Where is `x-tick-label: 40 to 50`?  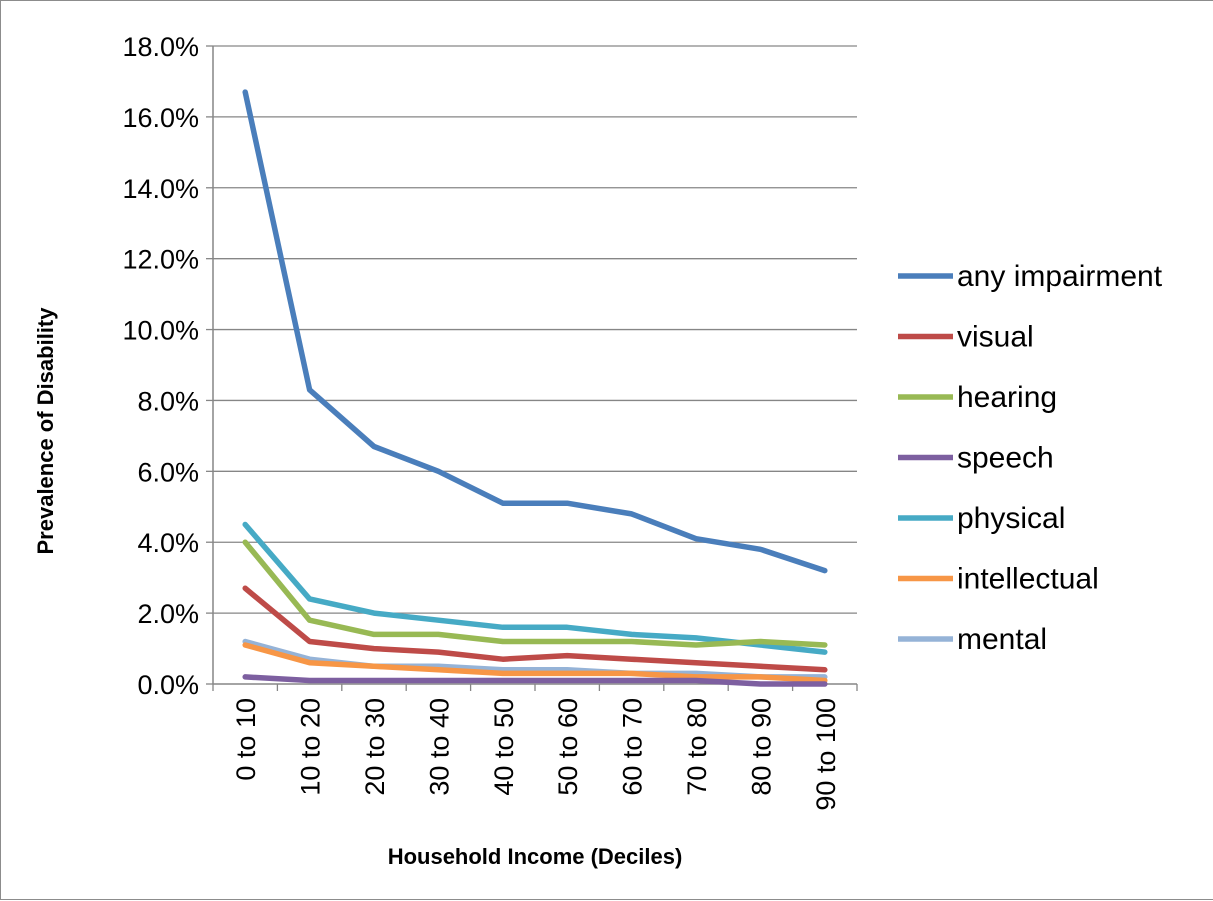
x-tick-label: 40 to 50 is located at coordinates (504, 747).